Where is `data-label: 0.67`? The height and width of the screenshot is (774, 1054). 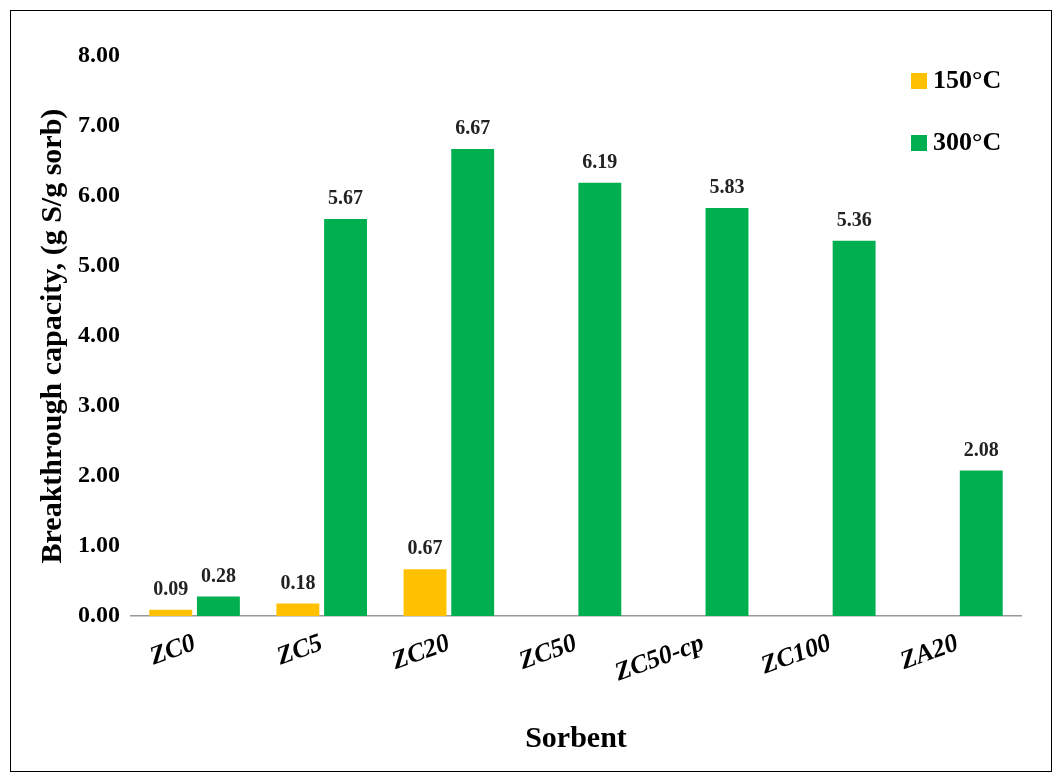 data-label: 0.67 is located at coordinates (425, 547).